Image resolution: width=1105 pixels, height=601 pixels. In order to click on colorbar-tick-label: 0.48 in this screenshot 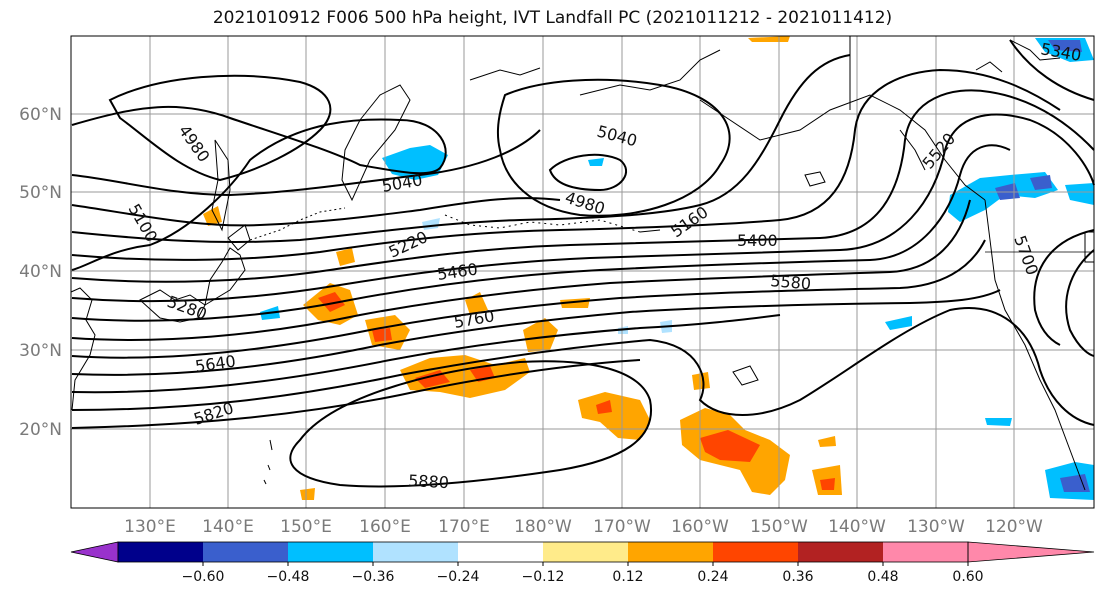, I will do `click(882, 577)`.